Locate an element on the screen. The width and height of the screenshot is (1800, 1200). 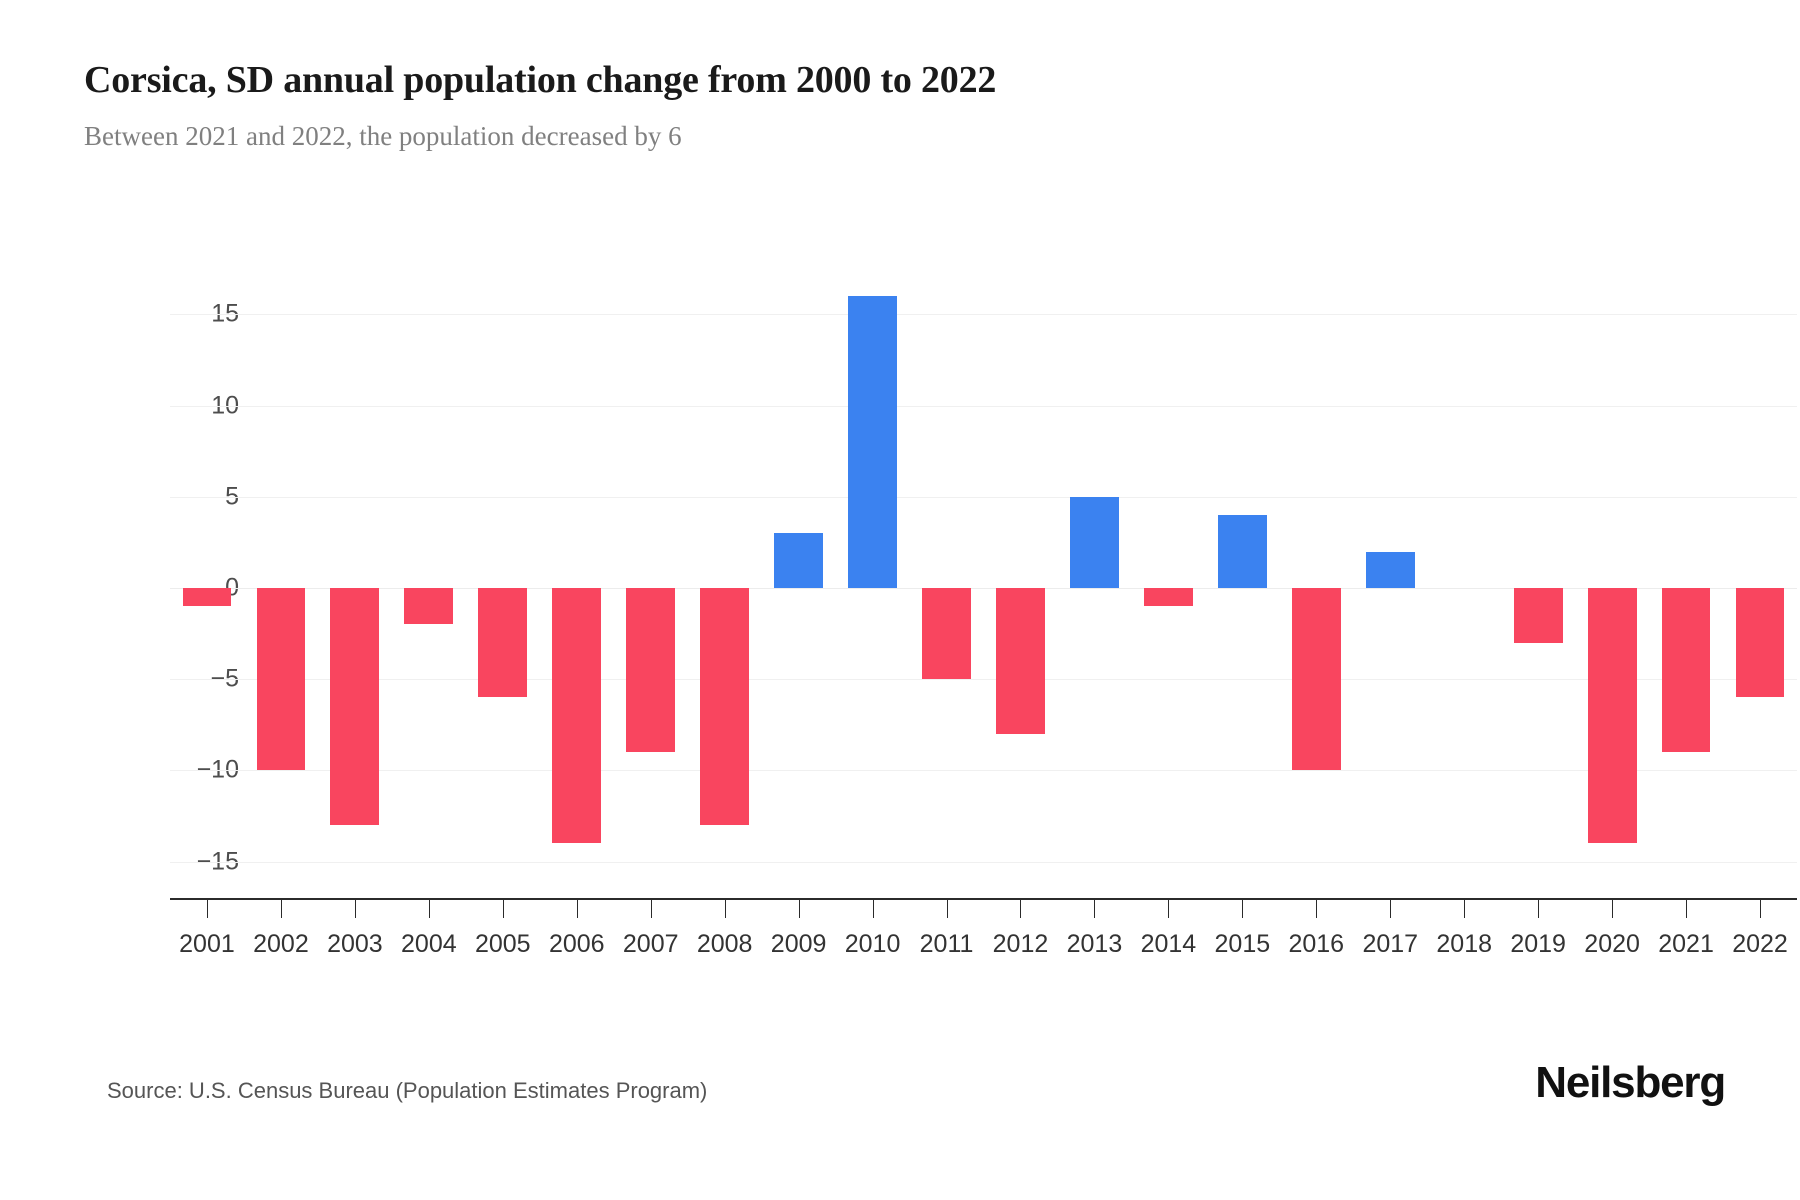
y-axis-tick-label: 10 is located at coordinates (225, 405).